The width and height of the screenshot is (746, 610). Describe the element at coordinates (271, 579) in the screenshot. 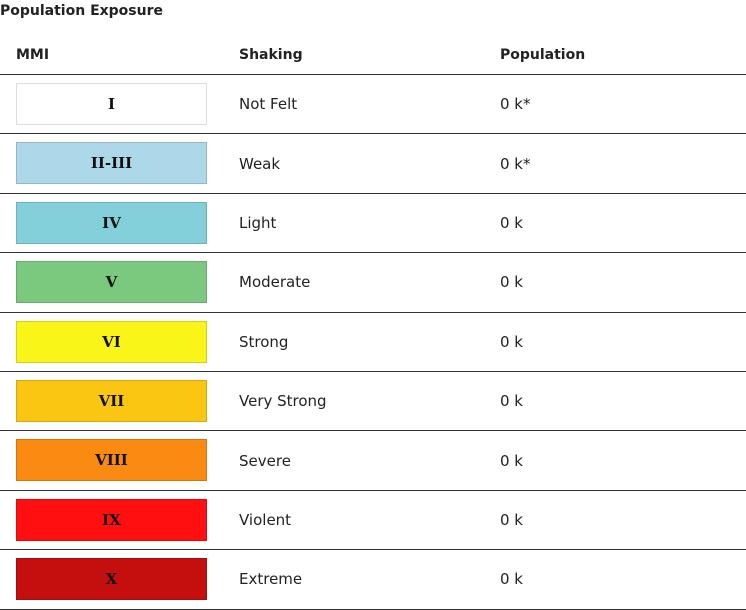

I see `shaking-cell: Extreme` at that location.